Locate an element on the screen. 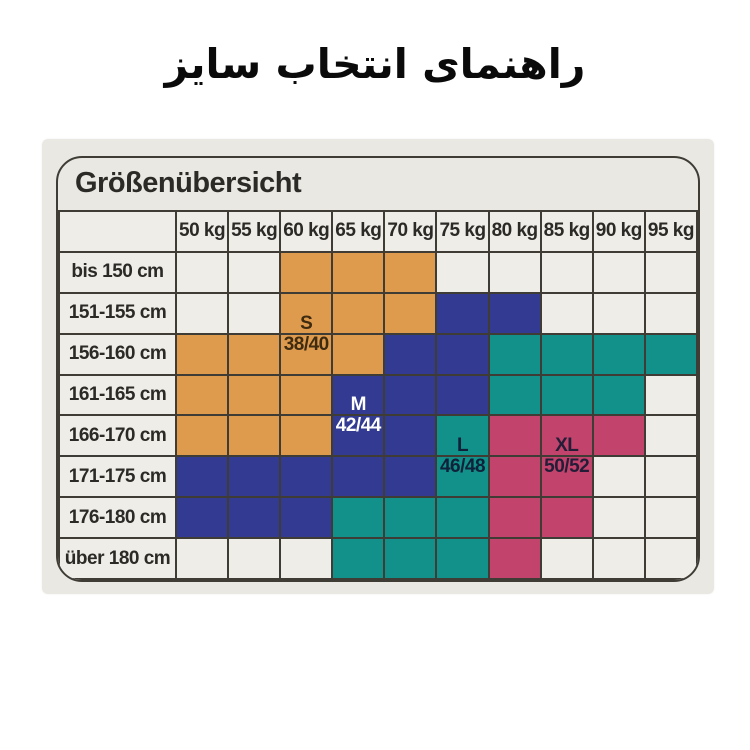 The width and height of the screenshot is (750, 750). weight-col-header: 50 kg is located at coordinates (202, 231).